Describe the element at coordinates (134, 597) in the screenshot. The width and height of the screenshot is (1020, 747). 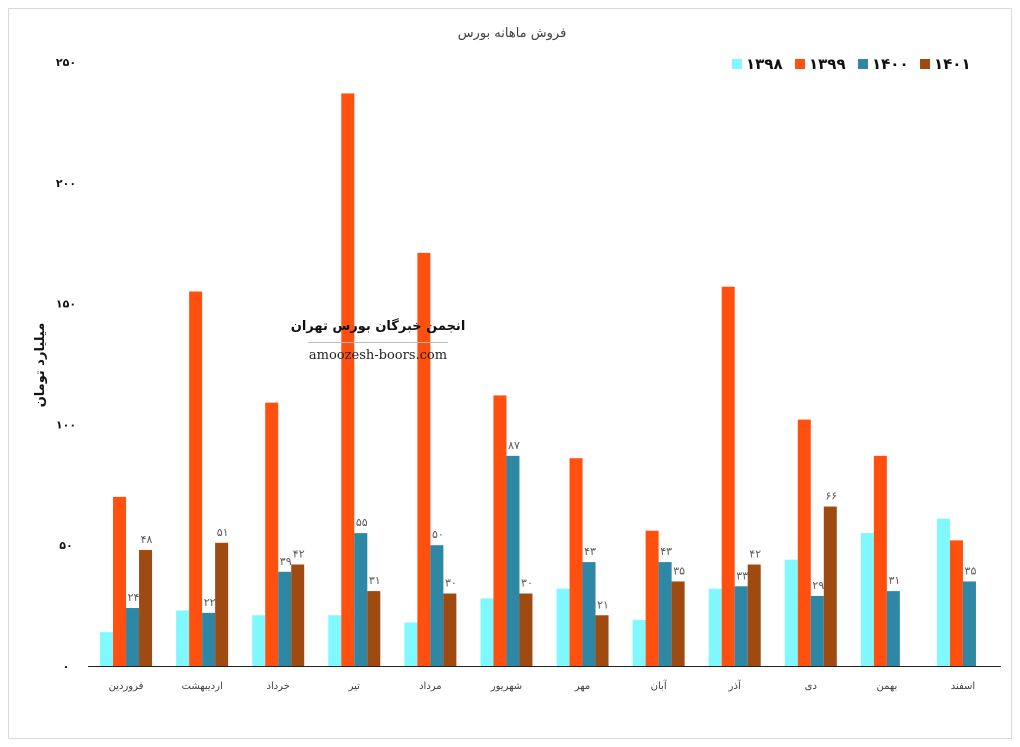
I see `data-label: ۲۴` at that location.